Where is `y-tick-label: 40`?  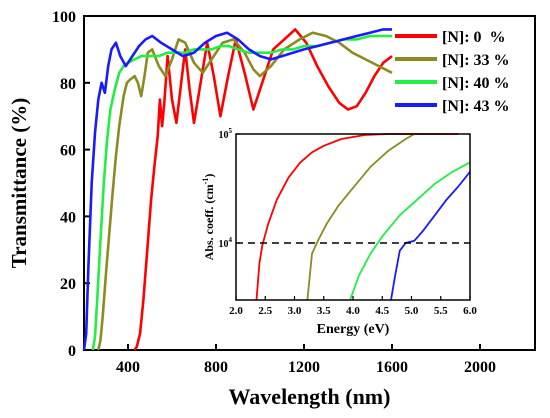
y-tick-label: 40 is located at coordinates (68, 217).